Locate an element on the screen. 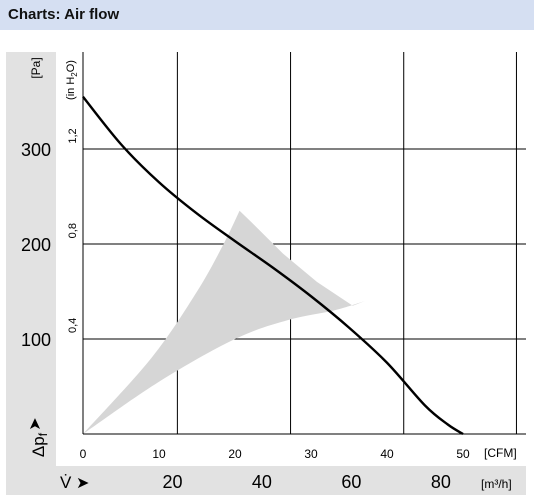 Image resolution: width=534 pixels, height=501 pixels. x-axis-label: V̇ is located at coordinates (66, 482).